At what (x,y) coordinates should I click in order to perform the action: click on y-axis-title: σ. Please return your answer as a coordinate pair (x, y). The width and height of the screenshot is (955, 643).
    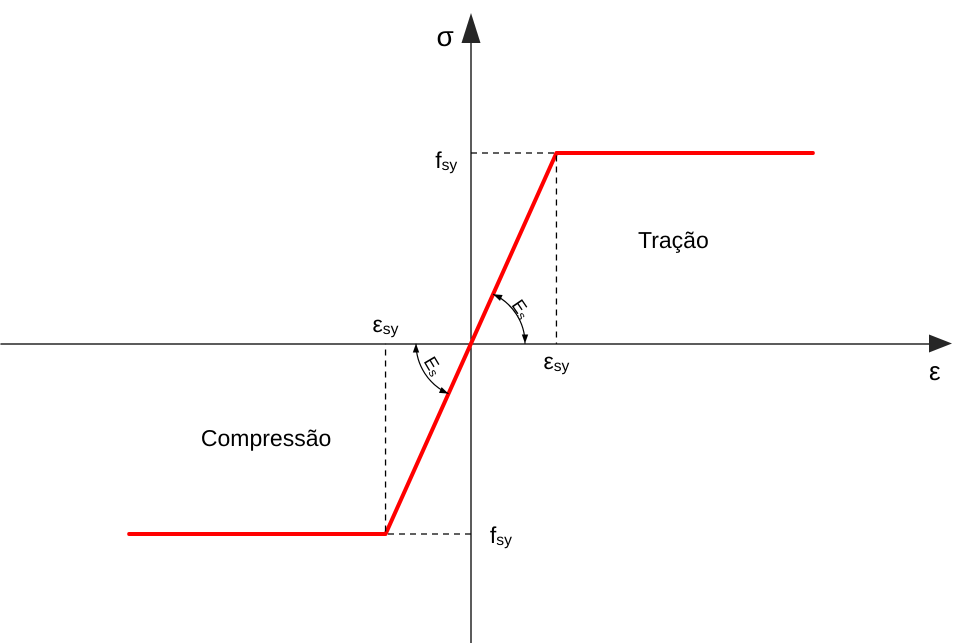
    Looking at the image, I should click on (445, 36).